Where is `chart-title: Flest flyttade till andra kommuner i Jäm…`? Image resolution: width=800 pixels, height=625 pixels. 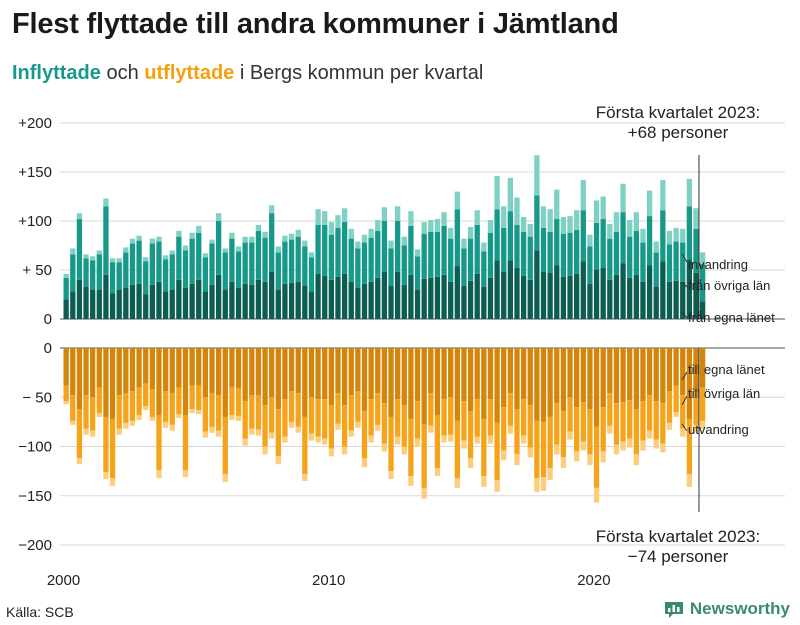 chart-title: Flest flyttade till andra kommuner i Jäm… is located at coordinates (315, 24).